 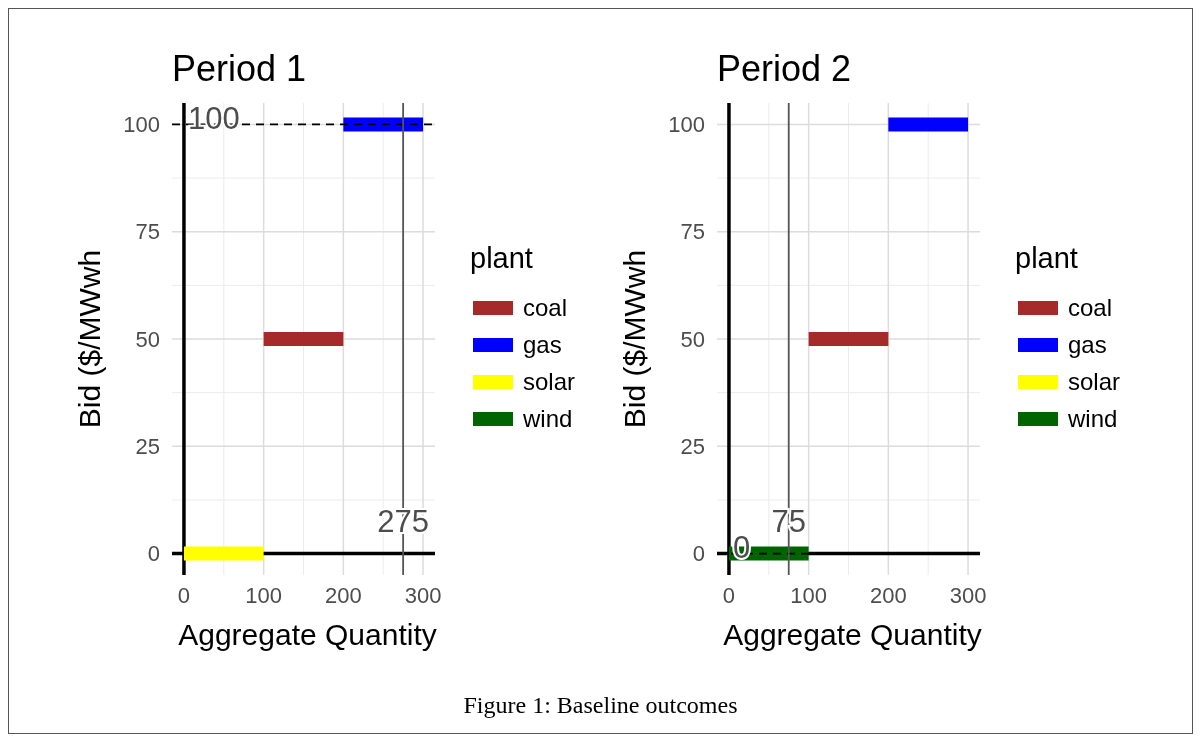 What do you see at coordinates (239, 68) in the screenshot?
I see `chart-title: Period 1` at bounding box center [239, 68].